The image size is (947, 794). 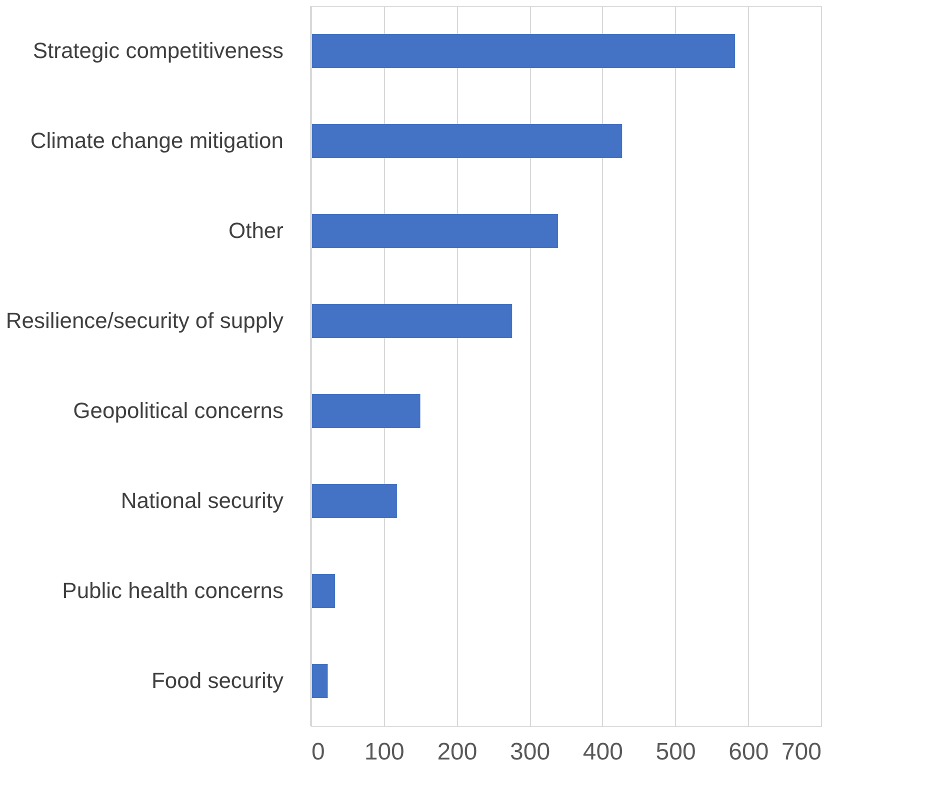 I want to click on y-tick-label: National security, so click(x=202, y=500).